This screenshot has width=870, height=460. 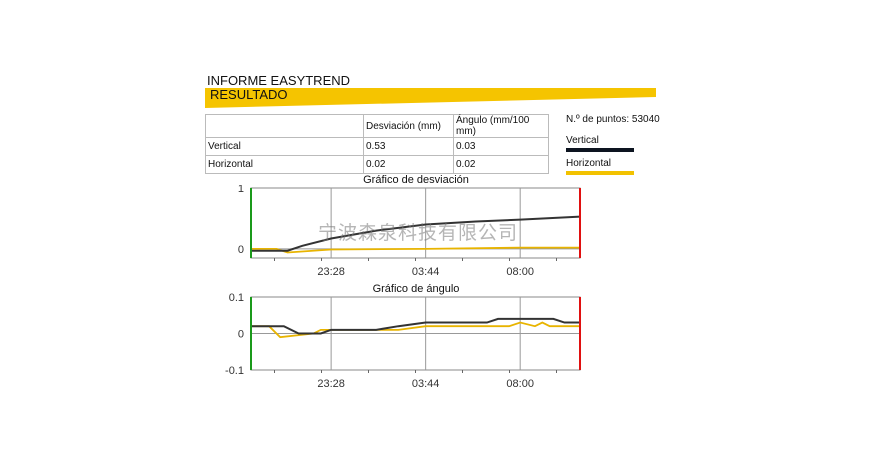 What do you see at coordinates (284, 126) in the screenshot?
I see `header-cell` at bounding box center [284, 126].